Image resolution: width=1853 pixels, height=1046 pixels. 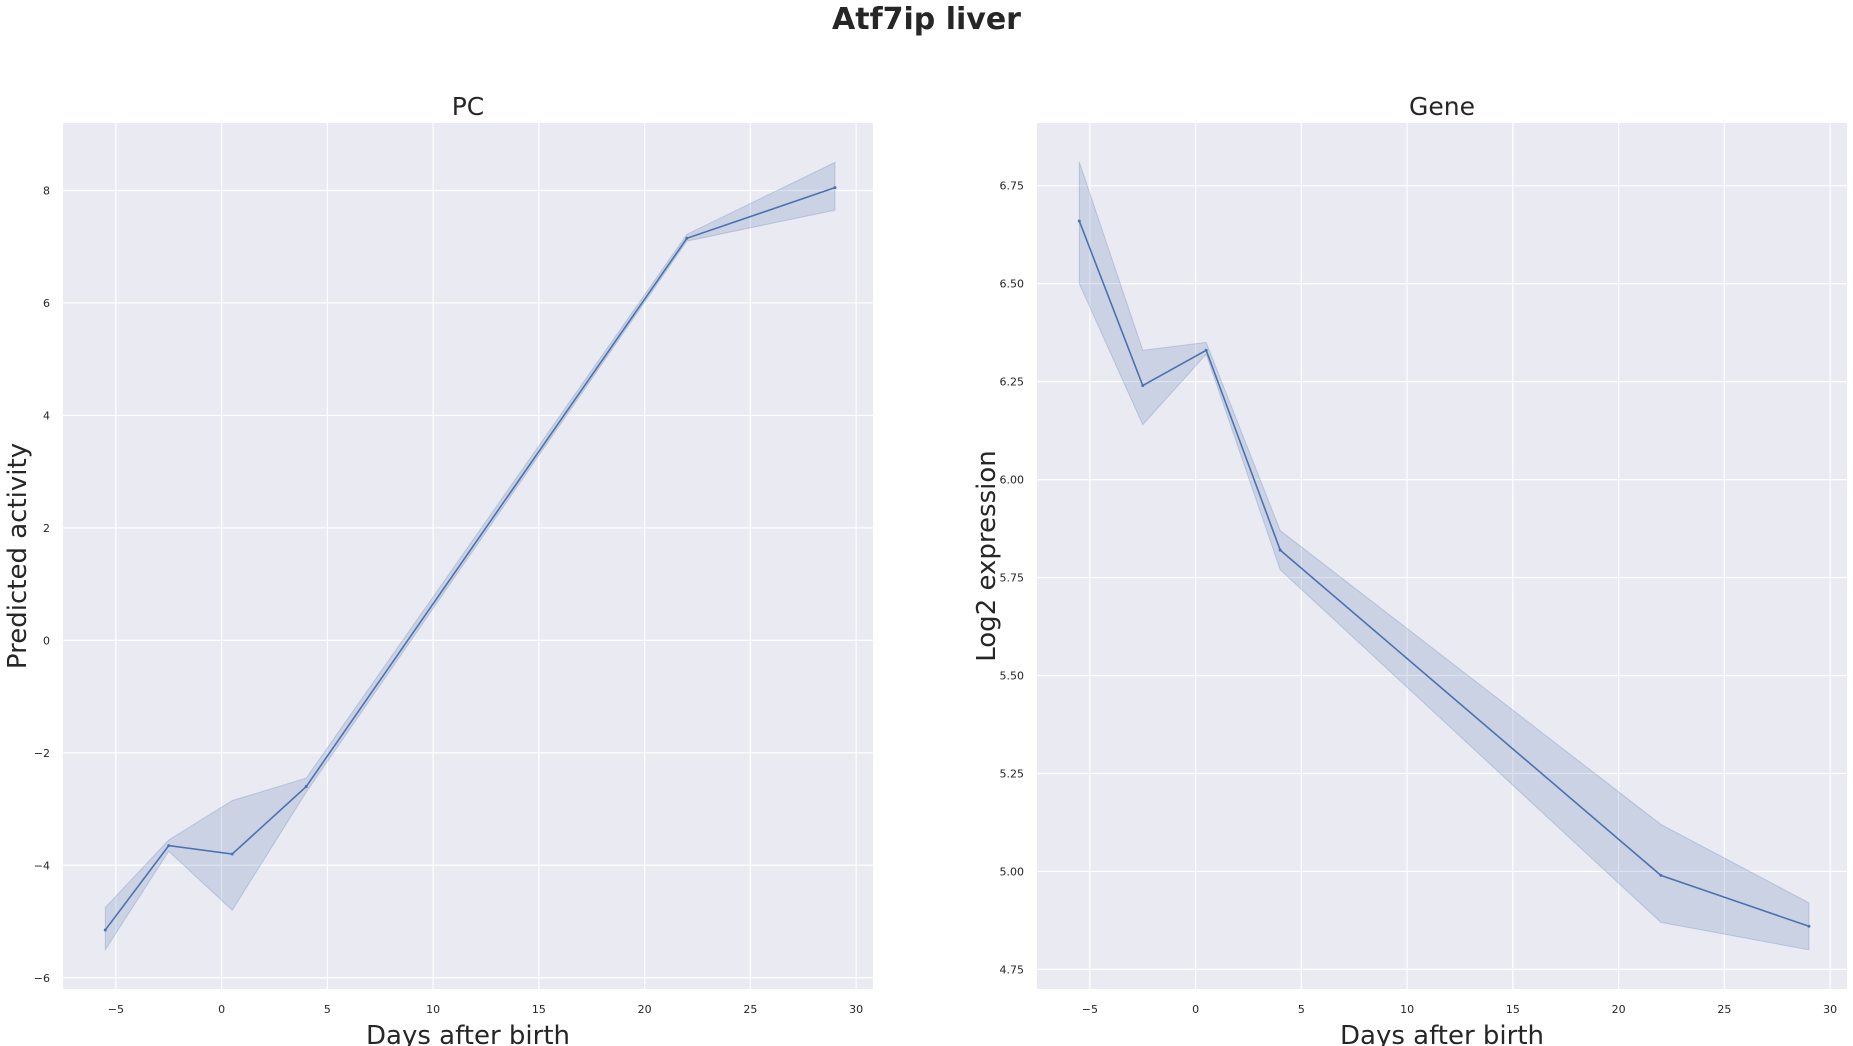 What do you see at coordinates (46, 415) in the screenshot?
I see `y-tick-label: 4` at bounding box center [46, 415].